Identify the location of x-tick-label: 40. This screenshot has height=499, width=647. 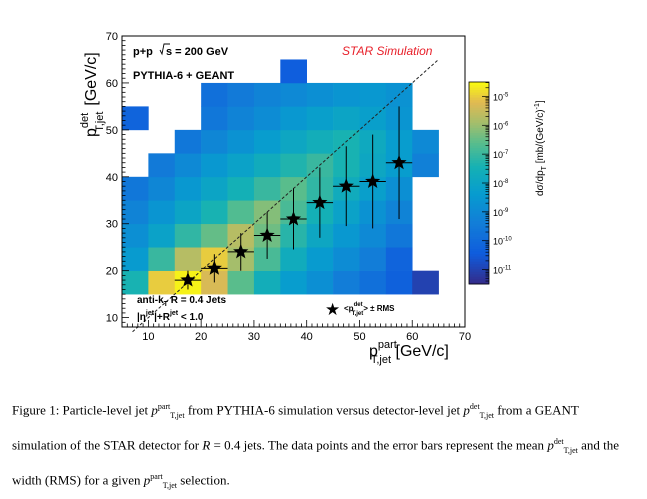
(307, 337).